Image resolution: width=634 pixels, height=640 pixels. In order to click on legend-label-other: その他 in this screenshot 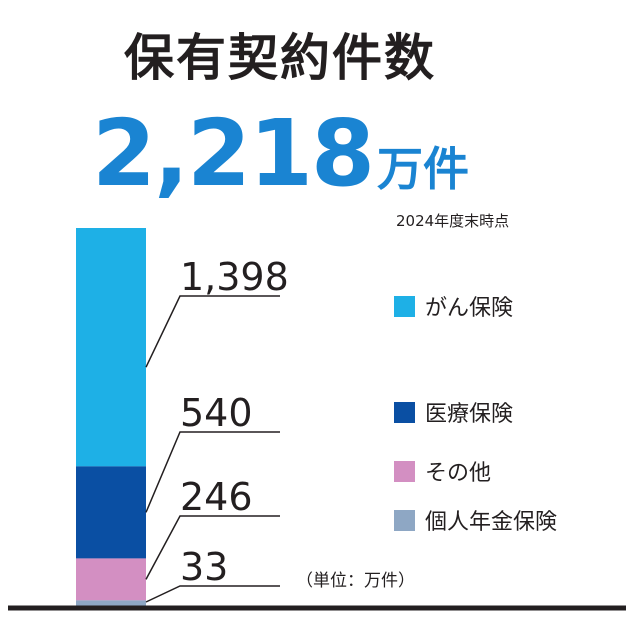, I will do `click(458, 473)`.